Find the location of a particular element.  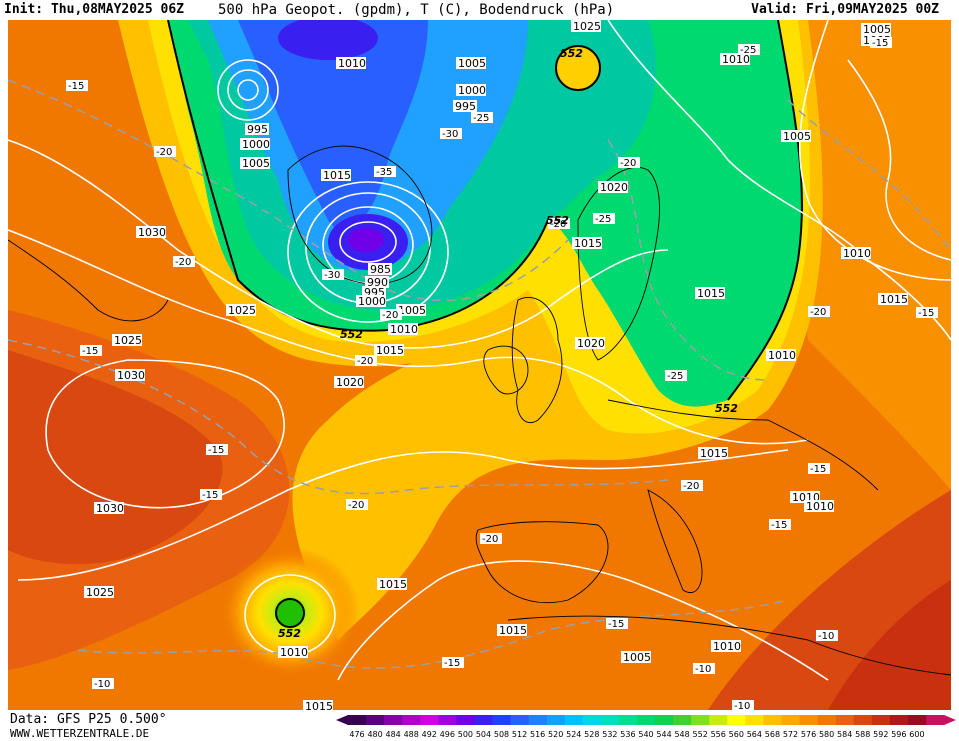

temp-label: -30 is located at coordinates (333, 275).